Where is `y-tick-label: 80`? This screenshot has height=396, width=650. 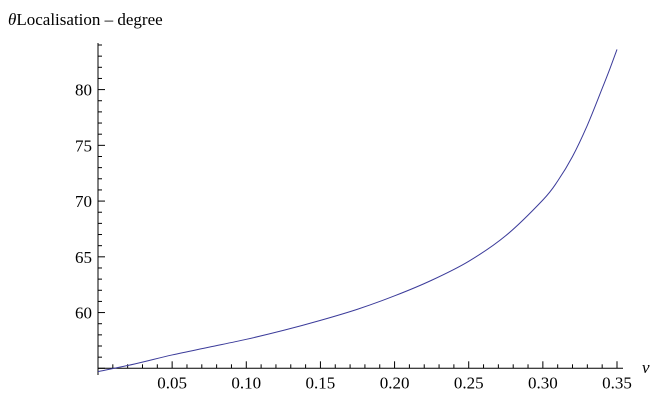 y-tick-label: 80 is located at coordinates (83, 90).